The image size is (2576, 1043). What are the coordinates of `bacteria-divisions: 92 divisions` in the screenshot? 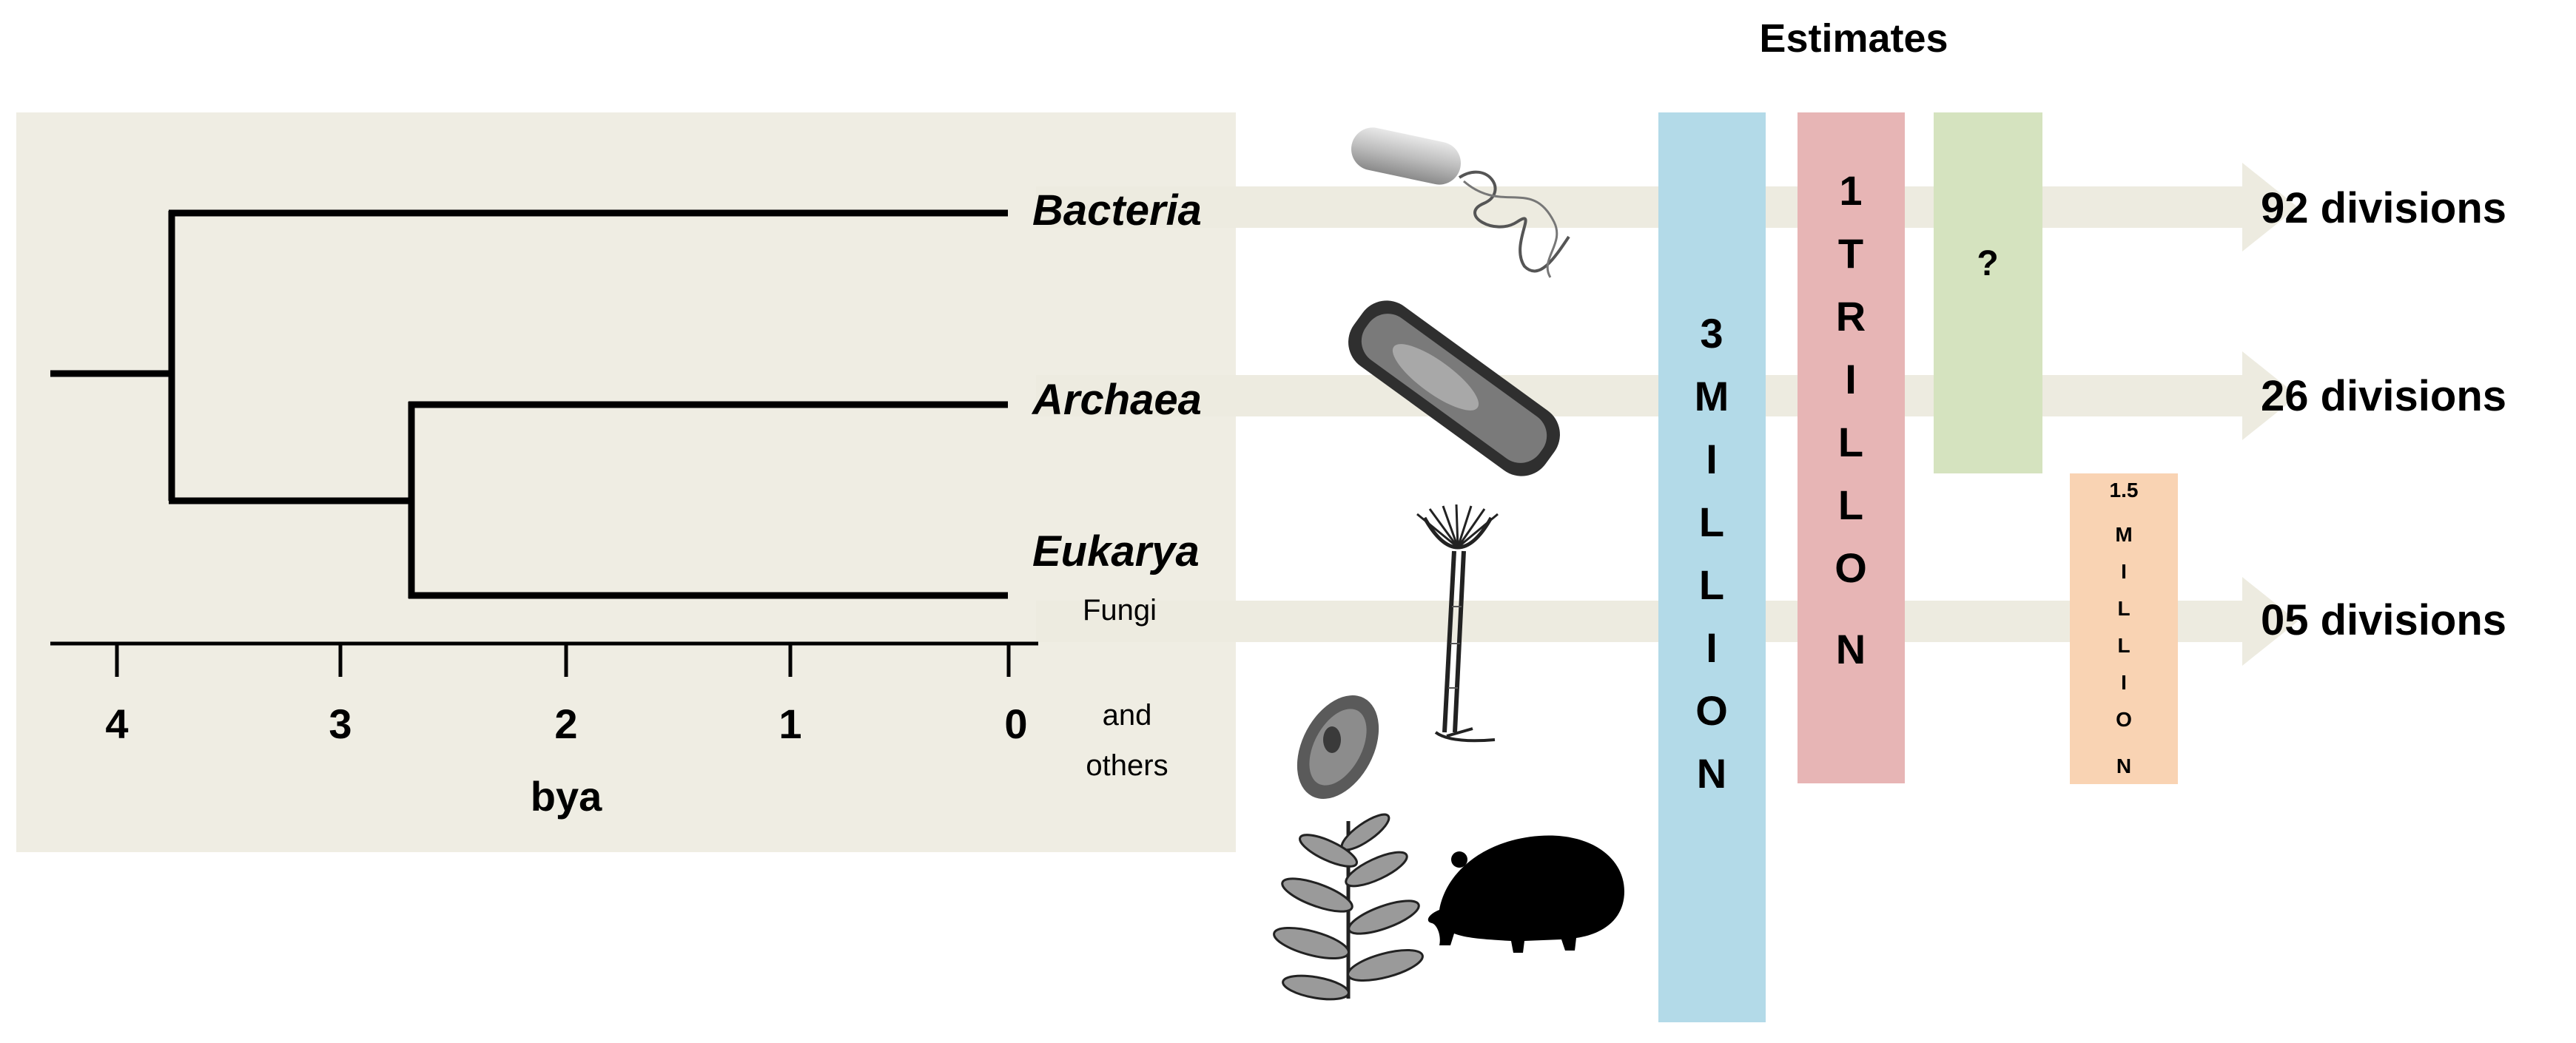 It's located at (2383, 208).